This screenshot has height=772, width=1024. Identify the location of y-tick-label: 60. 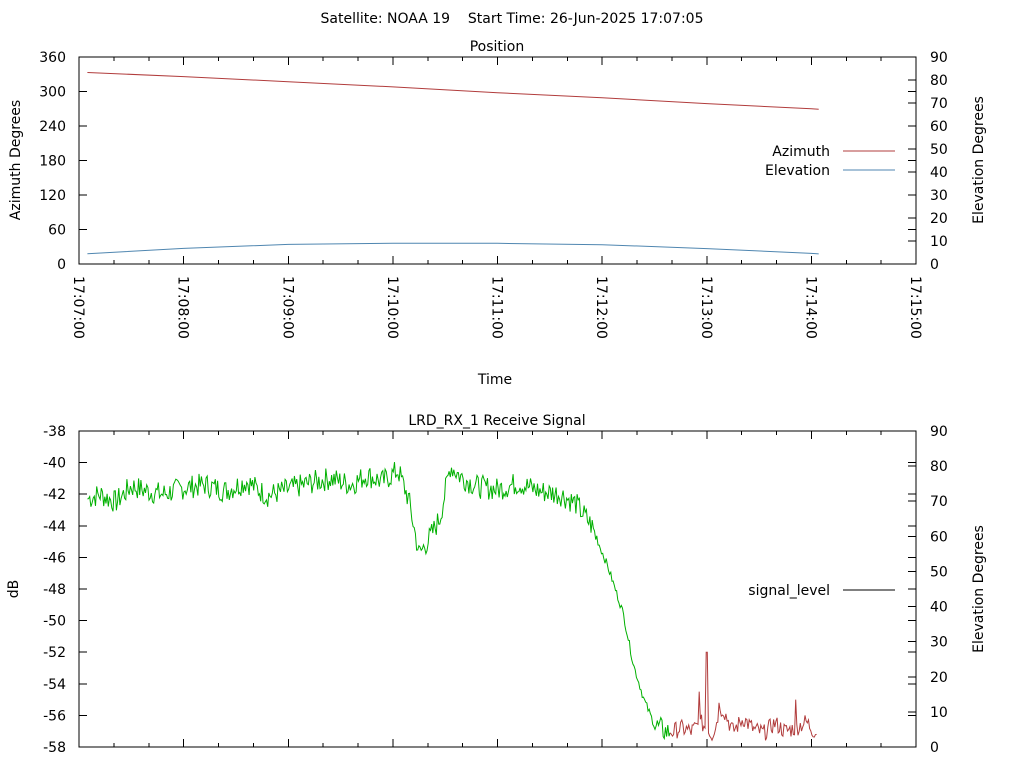
(57, 231).